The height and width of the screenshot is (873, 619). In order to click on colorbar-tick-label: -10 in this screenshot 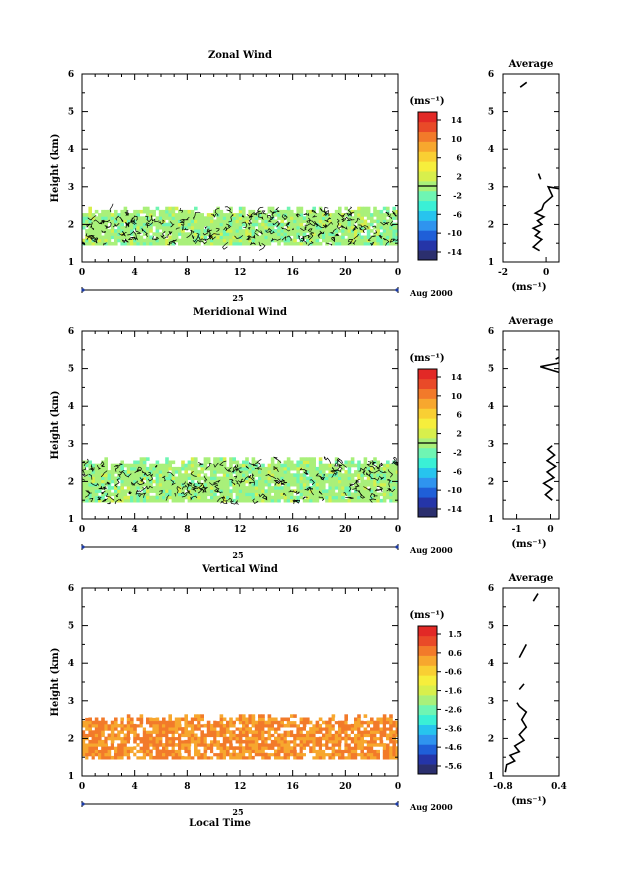, I will do `click(455, 233)`.